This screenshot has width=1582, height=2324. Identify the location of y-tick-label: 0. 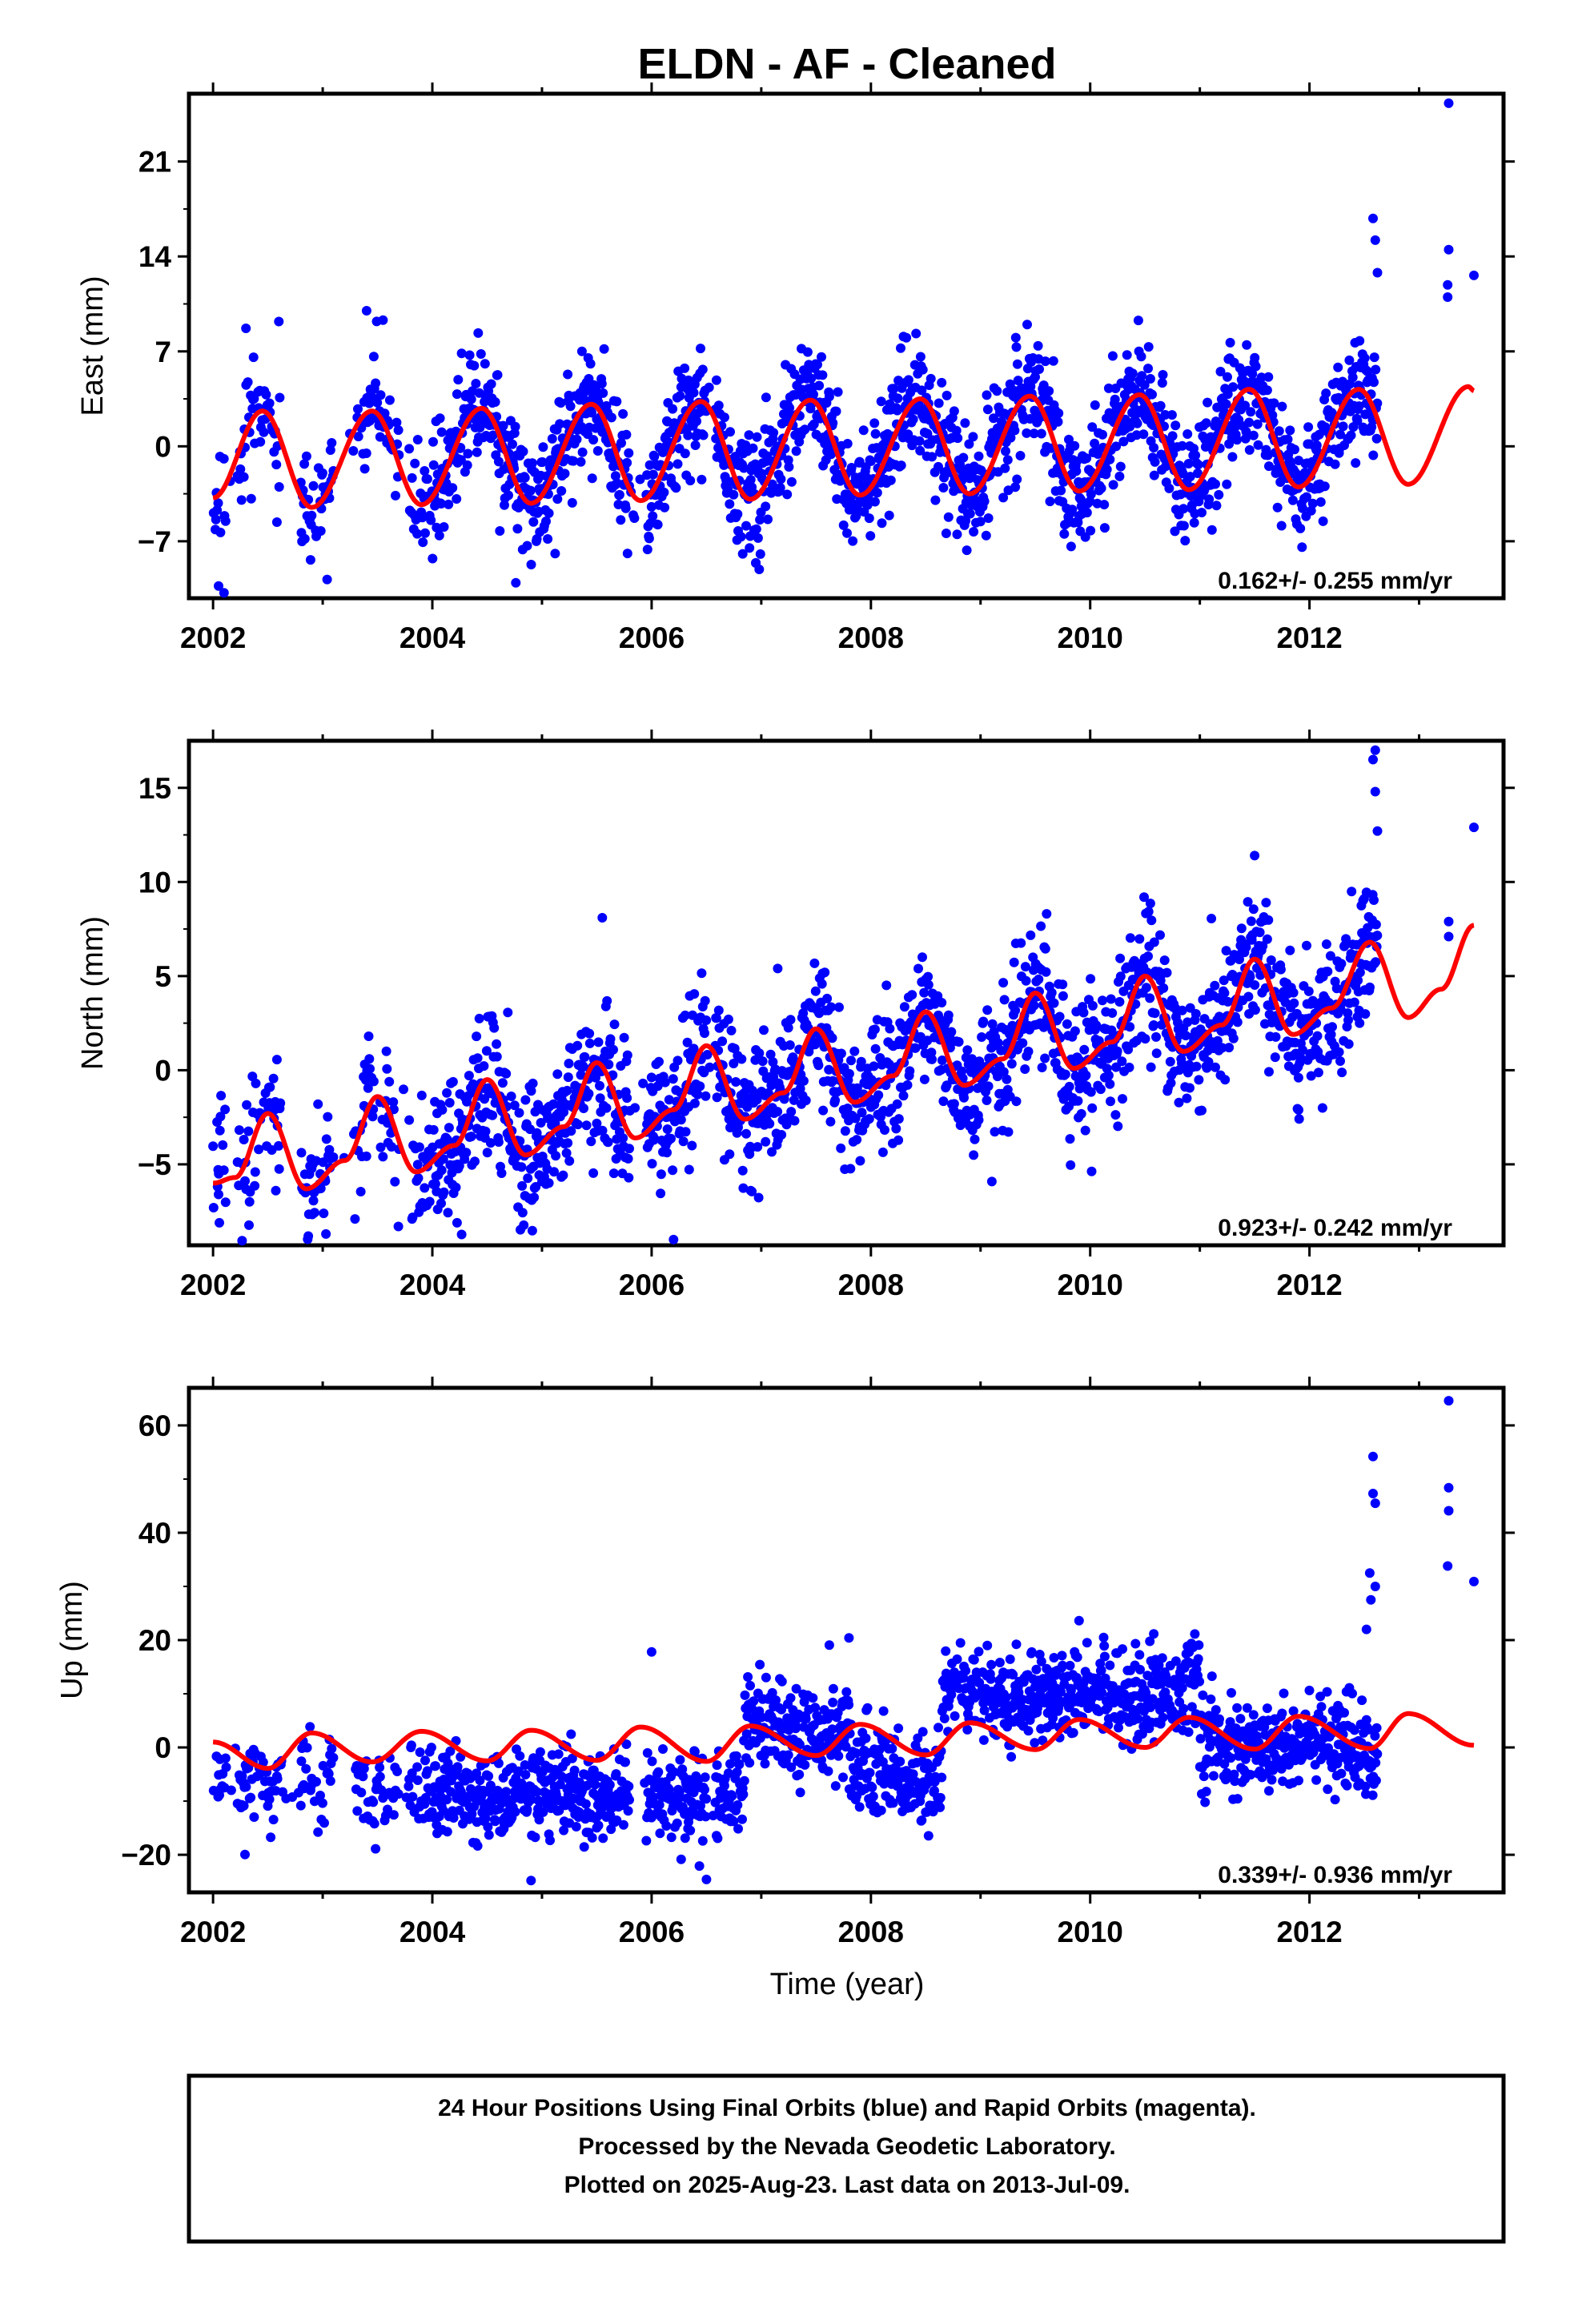
(163, 446).